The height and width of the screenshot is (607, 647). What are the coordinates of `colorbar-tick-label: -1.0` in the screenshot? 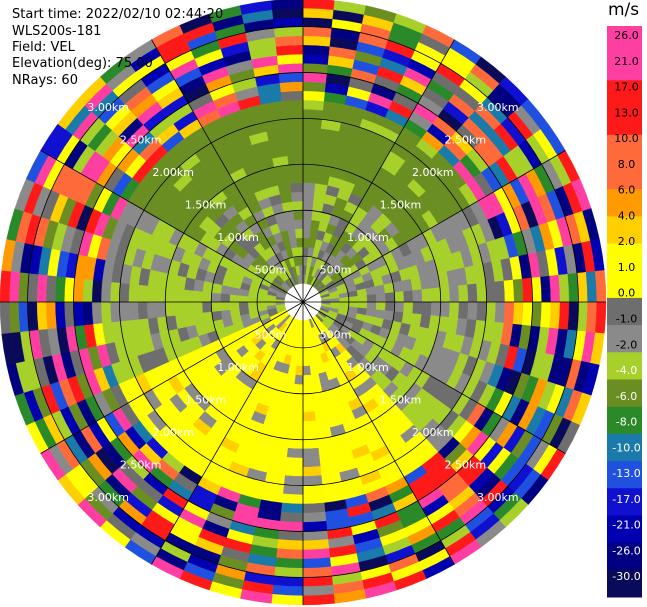 It's located at (626, 319).